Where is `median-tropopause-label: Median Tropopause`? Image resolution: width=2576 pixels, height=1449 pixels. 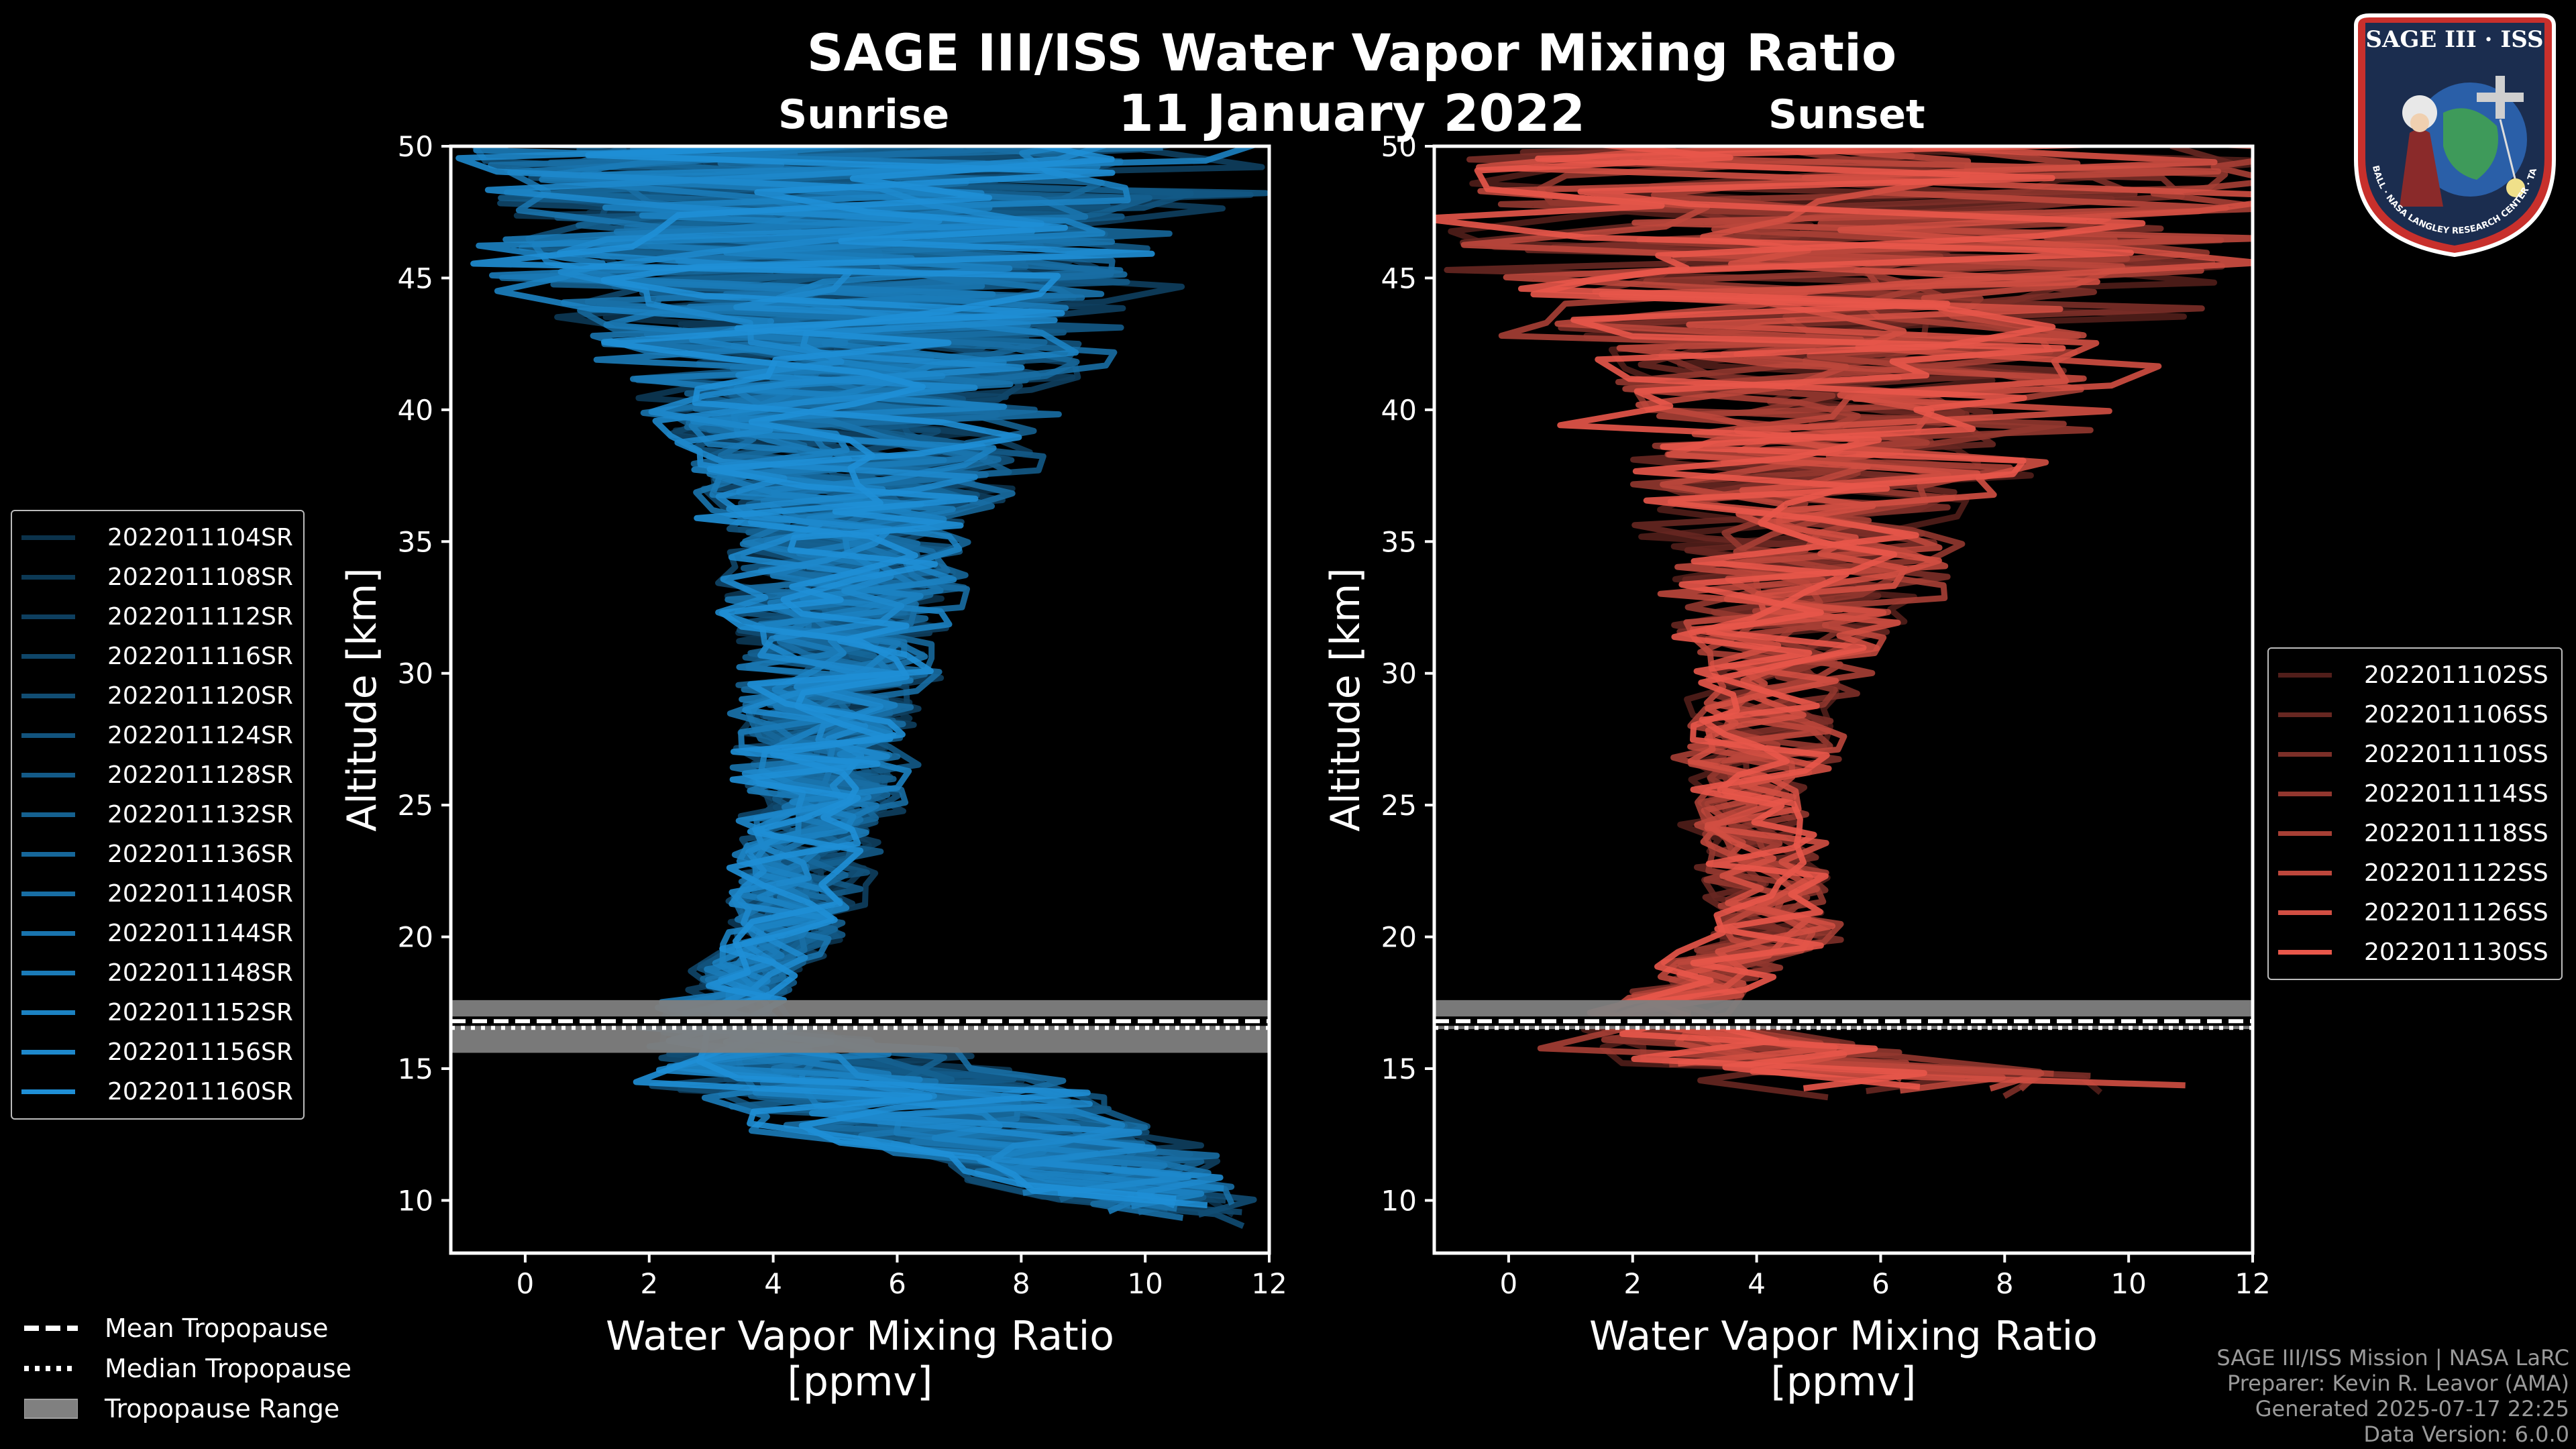
median-tropopause-label: Median Tropopause is located at coordinates (228, 1368).